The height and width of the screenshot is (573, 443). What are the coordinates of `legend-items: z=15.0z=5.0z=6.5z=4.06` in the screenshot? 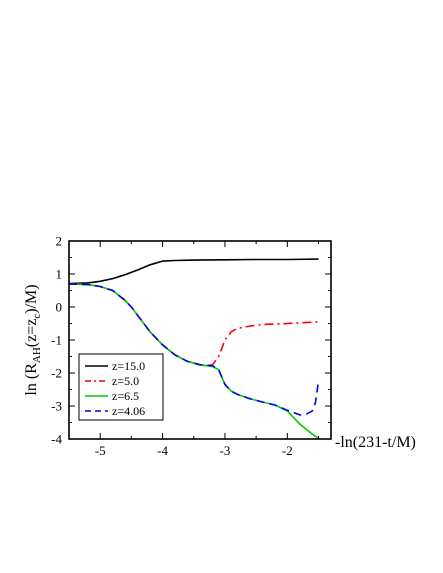 It's located at (115, 388).